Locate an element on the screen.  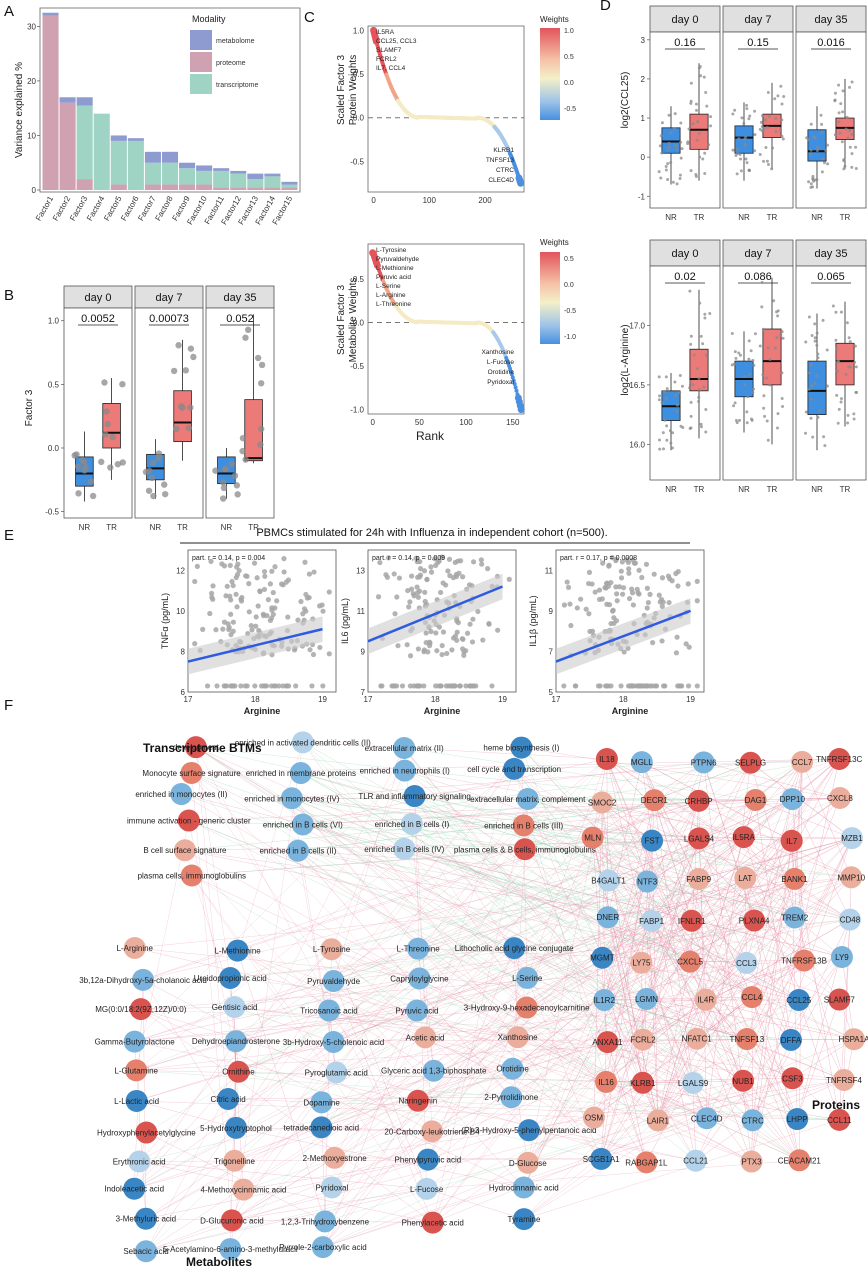
network-node-label: MMP10 is located at coordinates (851, 877).